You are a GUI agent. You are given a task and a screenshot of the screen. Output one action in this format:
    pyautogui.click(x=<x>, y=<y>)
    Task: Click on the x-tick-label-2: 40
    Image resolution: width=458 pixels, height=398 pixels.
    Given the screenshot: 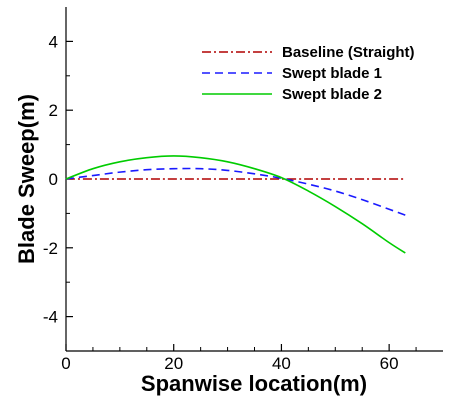 What is the action you would take?
    pyautogui.click(x=281, y=363)
    